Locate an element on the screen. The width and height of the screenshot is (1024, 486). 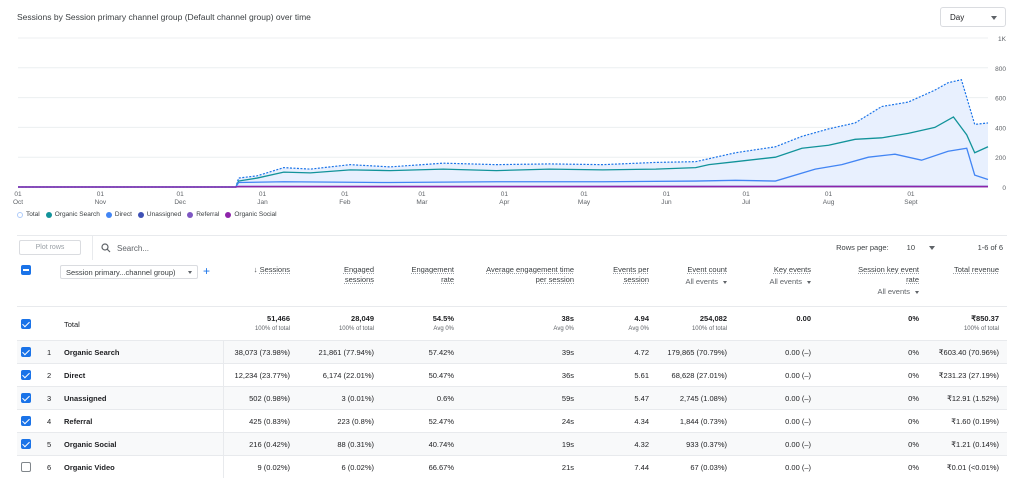
cell-sessions: 12,234 (23.77%) is located at coordinates (262, 375).